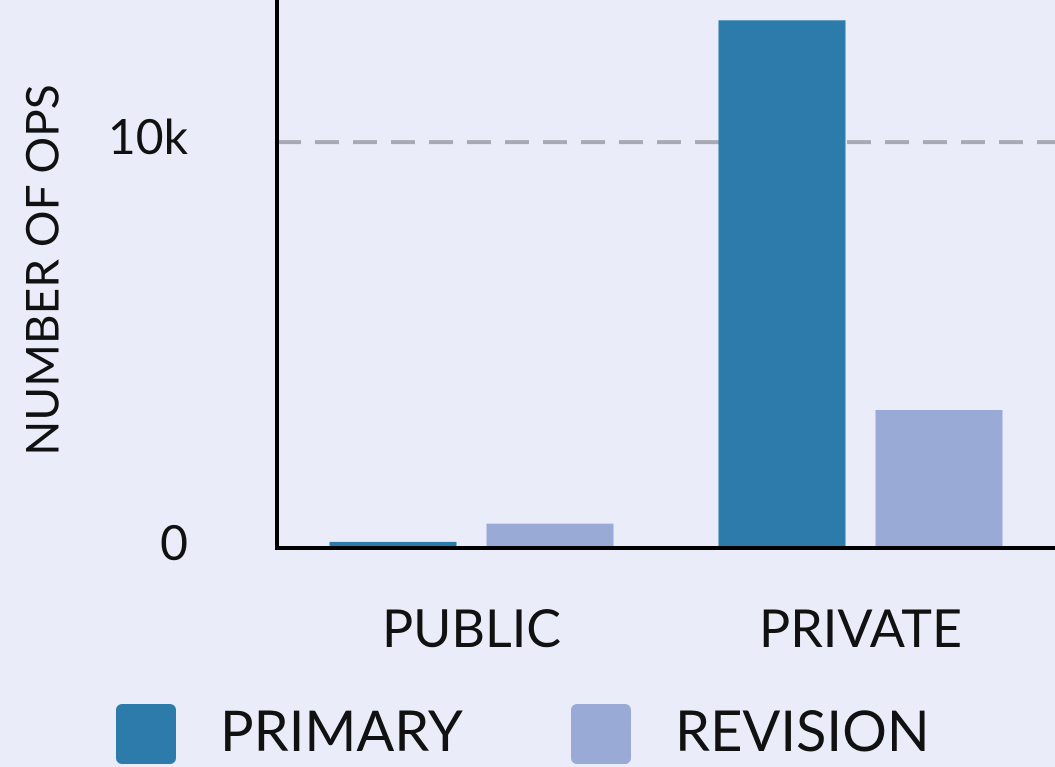 The width and height of the screenshot is (1055, 767). I want to click on y-tick-label: 10k, so click(148, 136).